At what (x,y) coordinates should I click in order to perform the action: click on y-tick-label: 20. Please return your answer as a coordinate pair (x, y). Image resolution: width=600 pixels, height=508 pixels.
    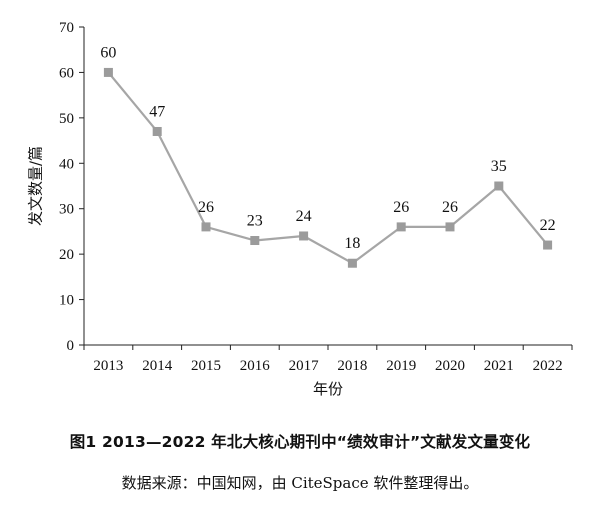
    Looking at the image, I should click on (66, 255).